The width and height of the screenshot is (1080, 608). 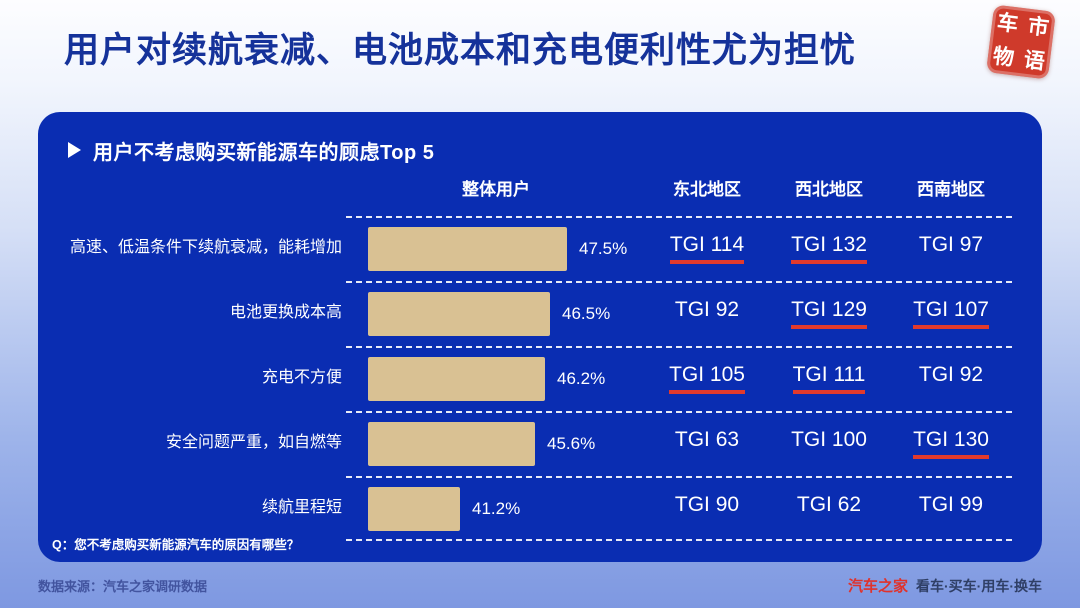 I want to click on chart-row: 充电不方便 46.2% TGI 105 TGI 111 TGI 92, so click(x=540, y=378).